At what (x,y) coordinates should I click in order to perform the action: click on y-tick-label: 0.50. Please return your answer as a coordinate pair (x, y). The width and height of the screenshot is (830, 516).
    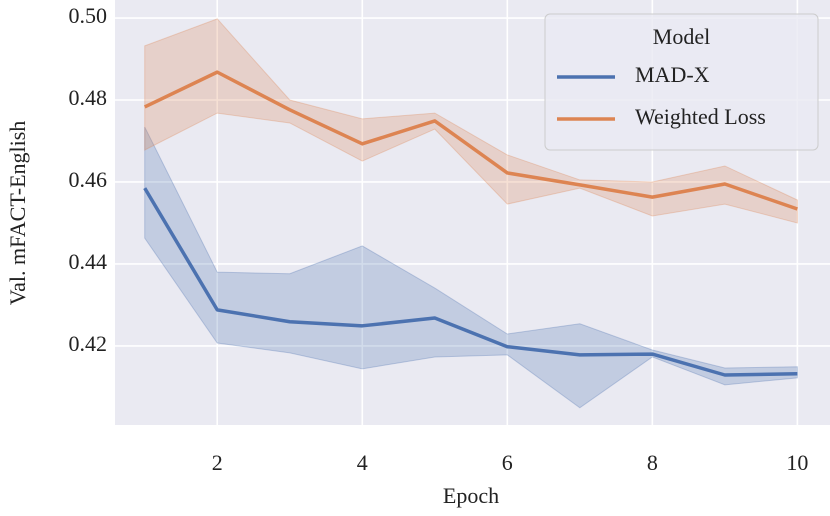
    Looking at the image, I should click on (88, 15).